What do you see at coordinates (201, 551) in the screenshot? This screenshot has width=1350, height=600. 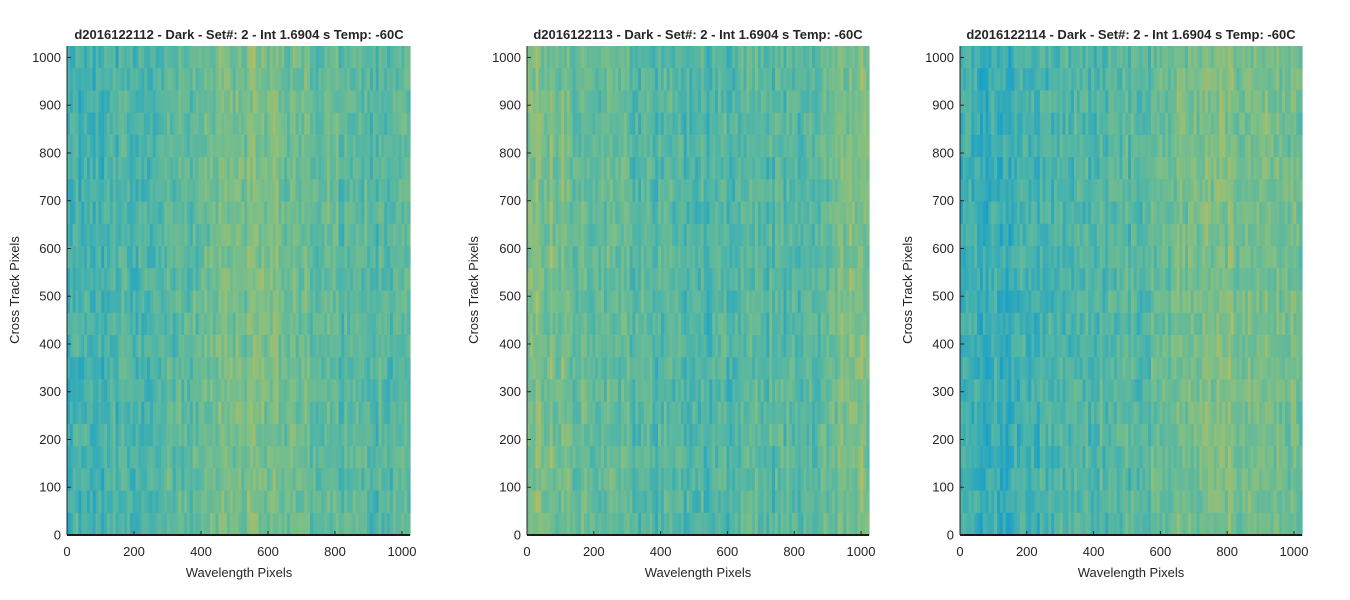 I see `x-tick-label: 400` at bounding box center [201, 551].